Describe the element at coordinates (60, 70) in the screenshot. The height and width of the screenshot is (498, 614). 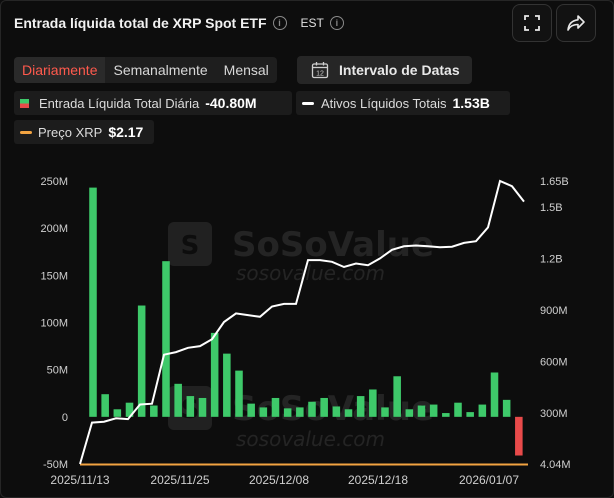
I see `tab-daily: Diariamente` at that location.